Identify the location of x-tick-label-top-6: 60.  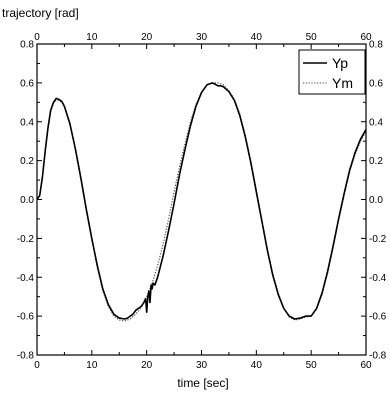
(366, 37).